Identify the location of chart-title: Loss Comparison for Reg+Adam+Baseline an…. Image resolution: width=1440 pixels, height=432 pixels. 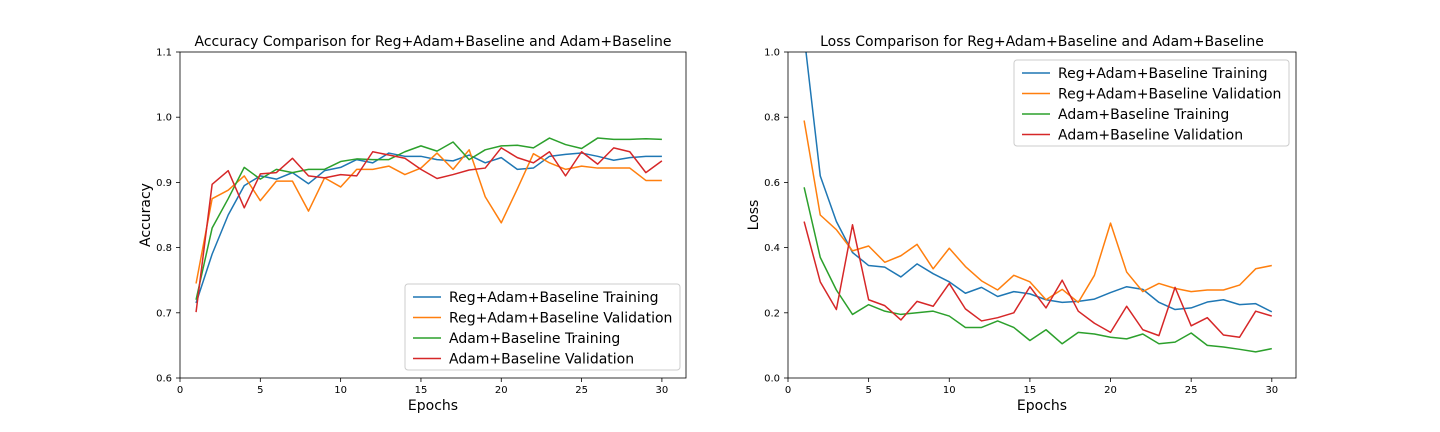
(1042, 42).